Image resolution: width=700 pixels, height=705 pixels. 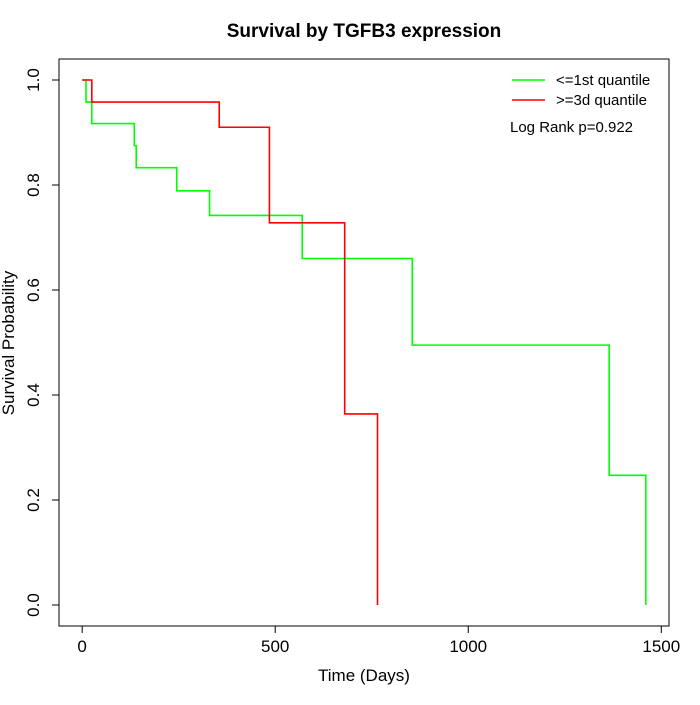 What do you see at coordinates (364, 31) in the screenshot?
I see `chart-title: Survival by TGFB3 expression` at bounding box center [364, 31].